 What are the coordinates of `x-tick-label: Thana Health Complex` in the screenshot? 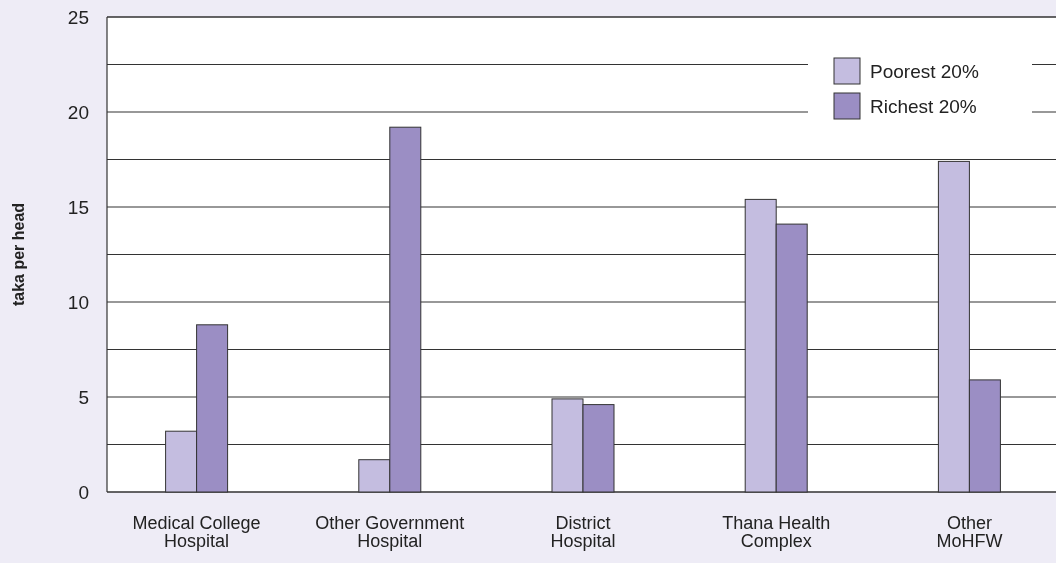 It's located at (776, 532).